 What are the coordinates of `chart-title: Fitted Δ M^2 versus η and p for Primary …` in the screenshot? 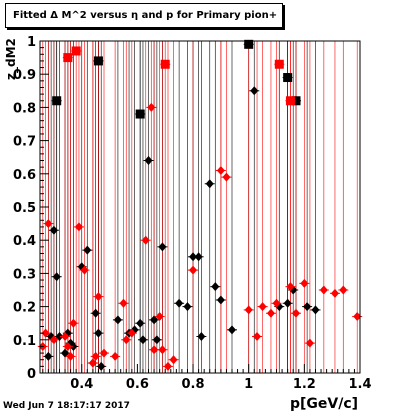 It's located at (145, 15).